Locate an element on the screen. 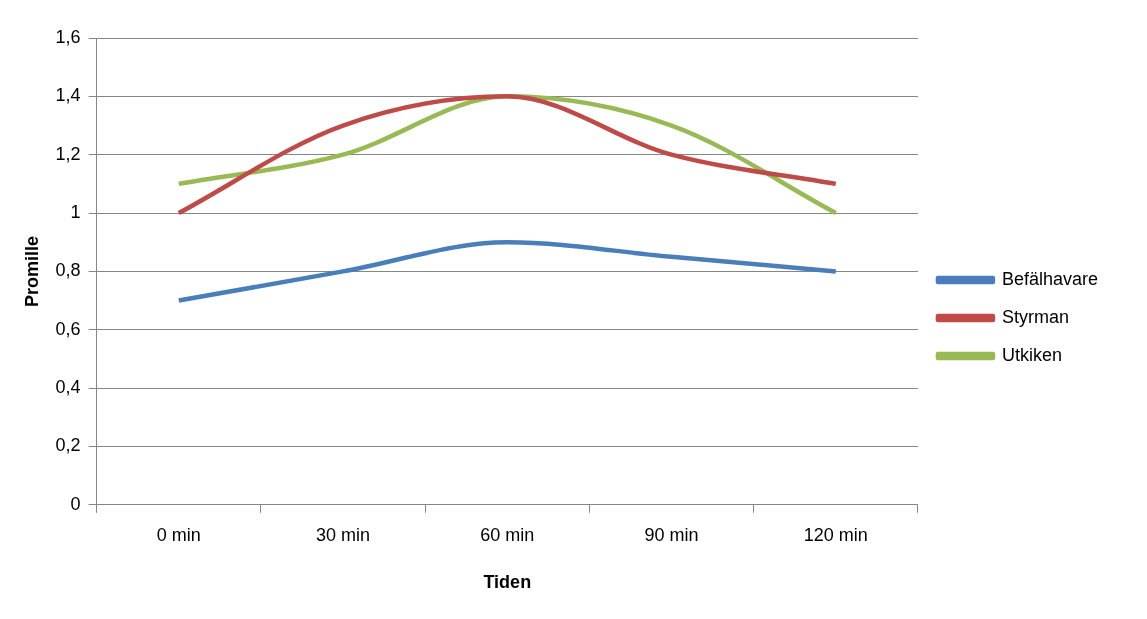 This screenshot has height=619, width=1147. y-tick-label: 0,8 is located at coordinates (68, 270).